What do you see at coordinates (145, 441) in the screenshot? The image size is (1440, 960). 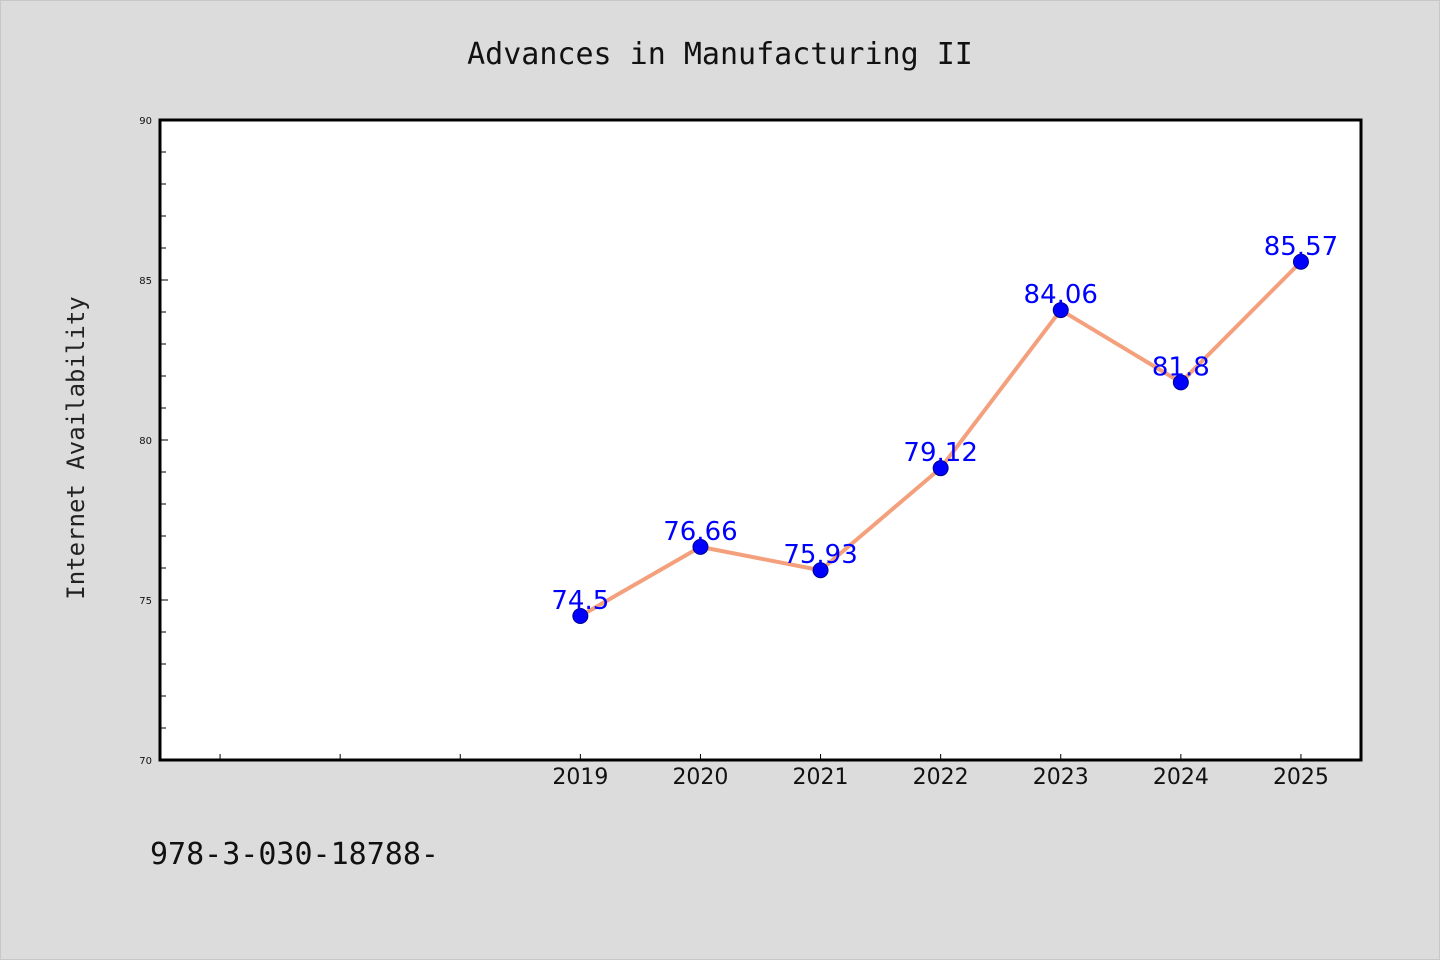 I see `y-tick-label: 80` at bounding box center [145, 441].